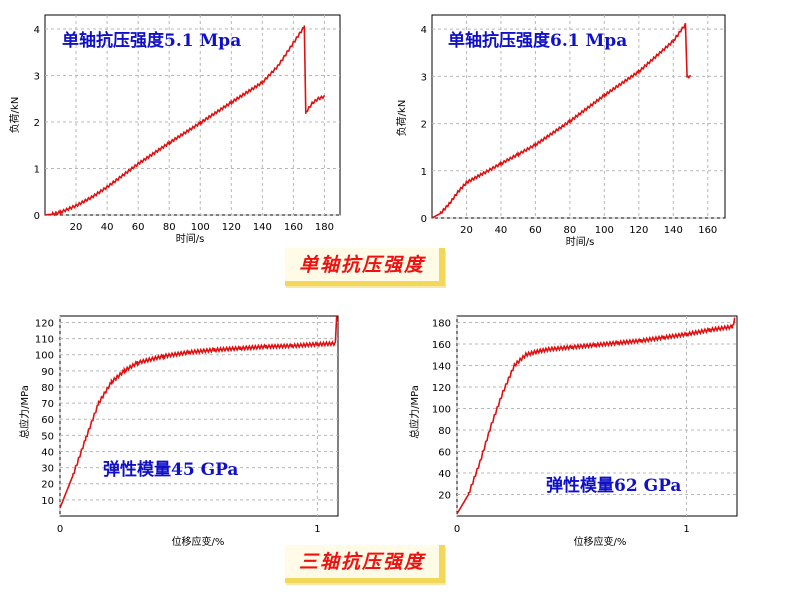 The image size is (800, 600). I want to click on chart-title: 弹性模量62 GPa, so click(613, 485).